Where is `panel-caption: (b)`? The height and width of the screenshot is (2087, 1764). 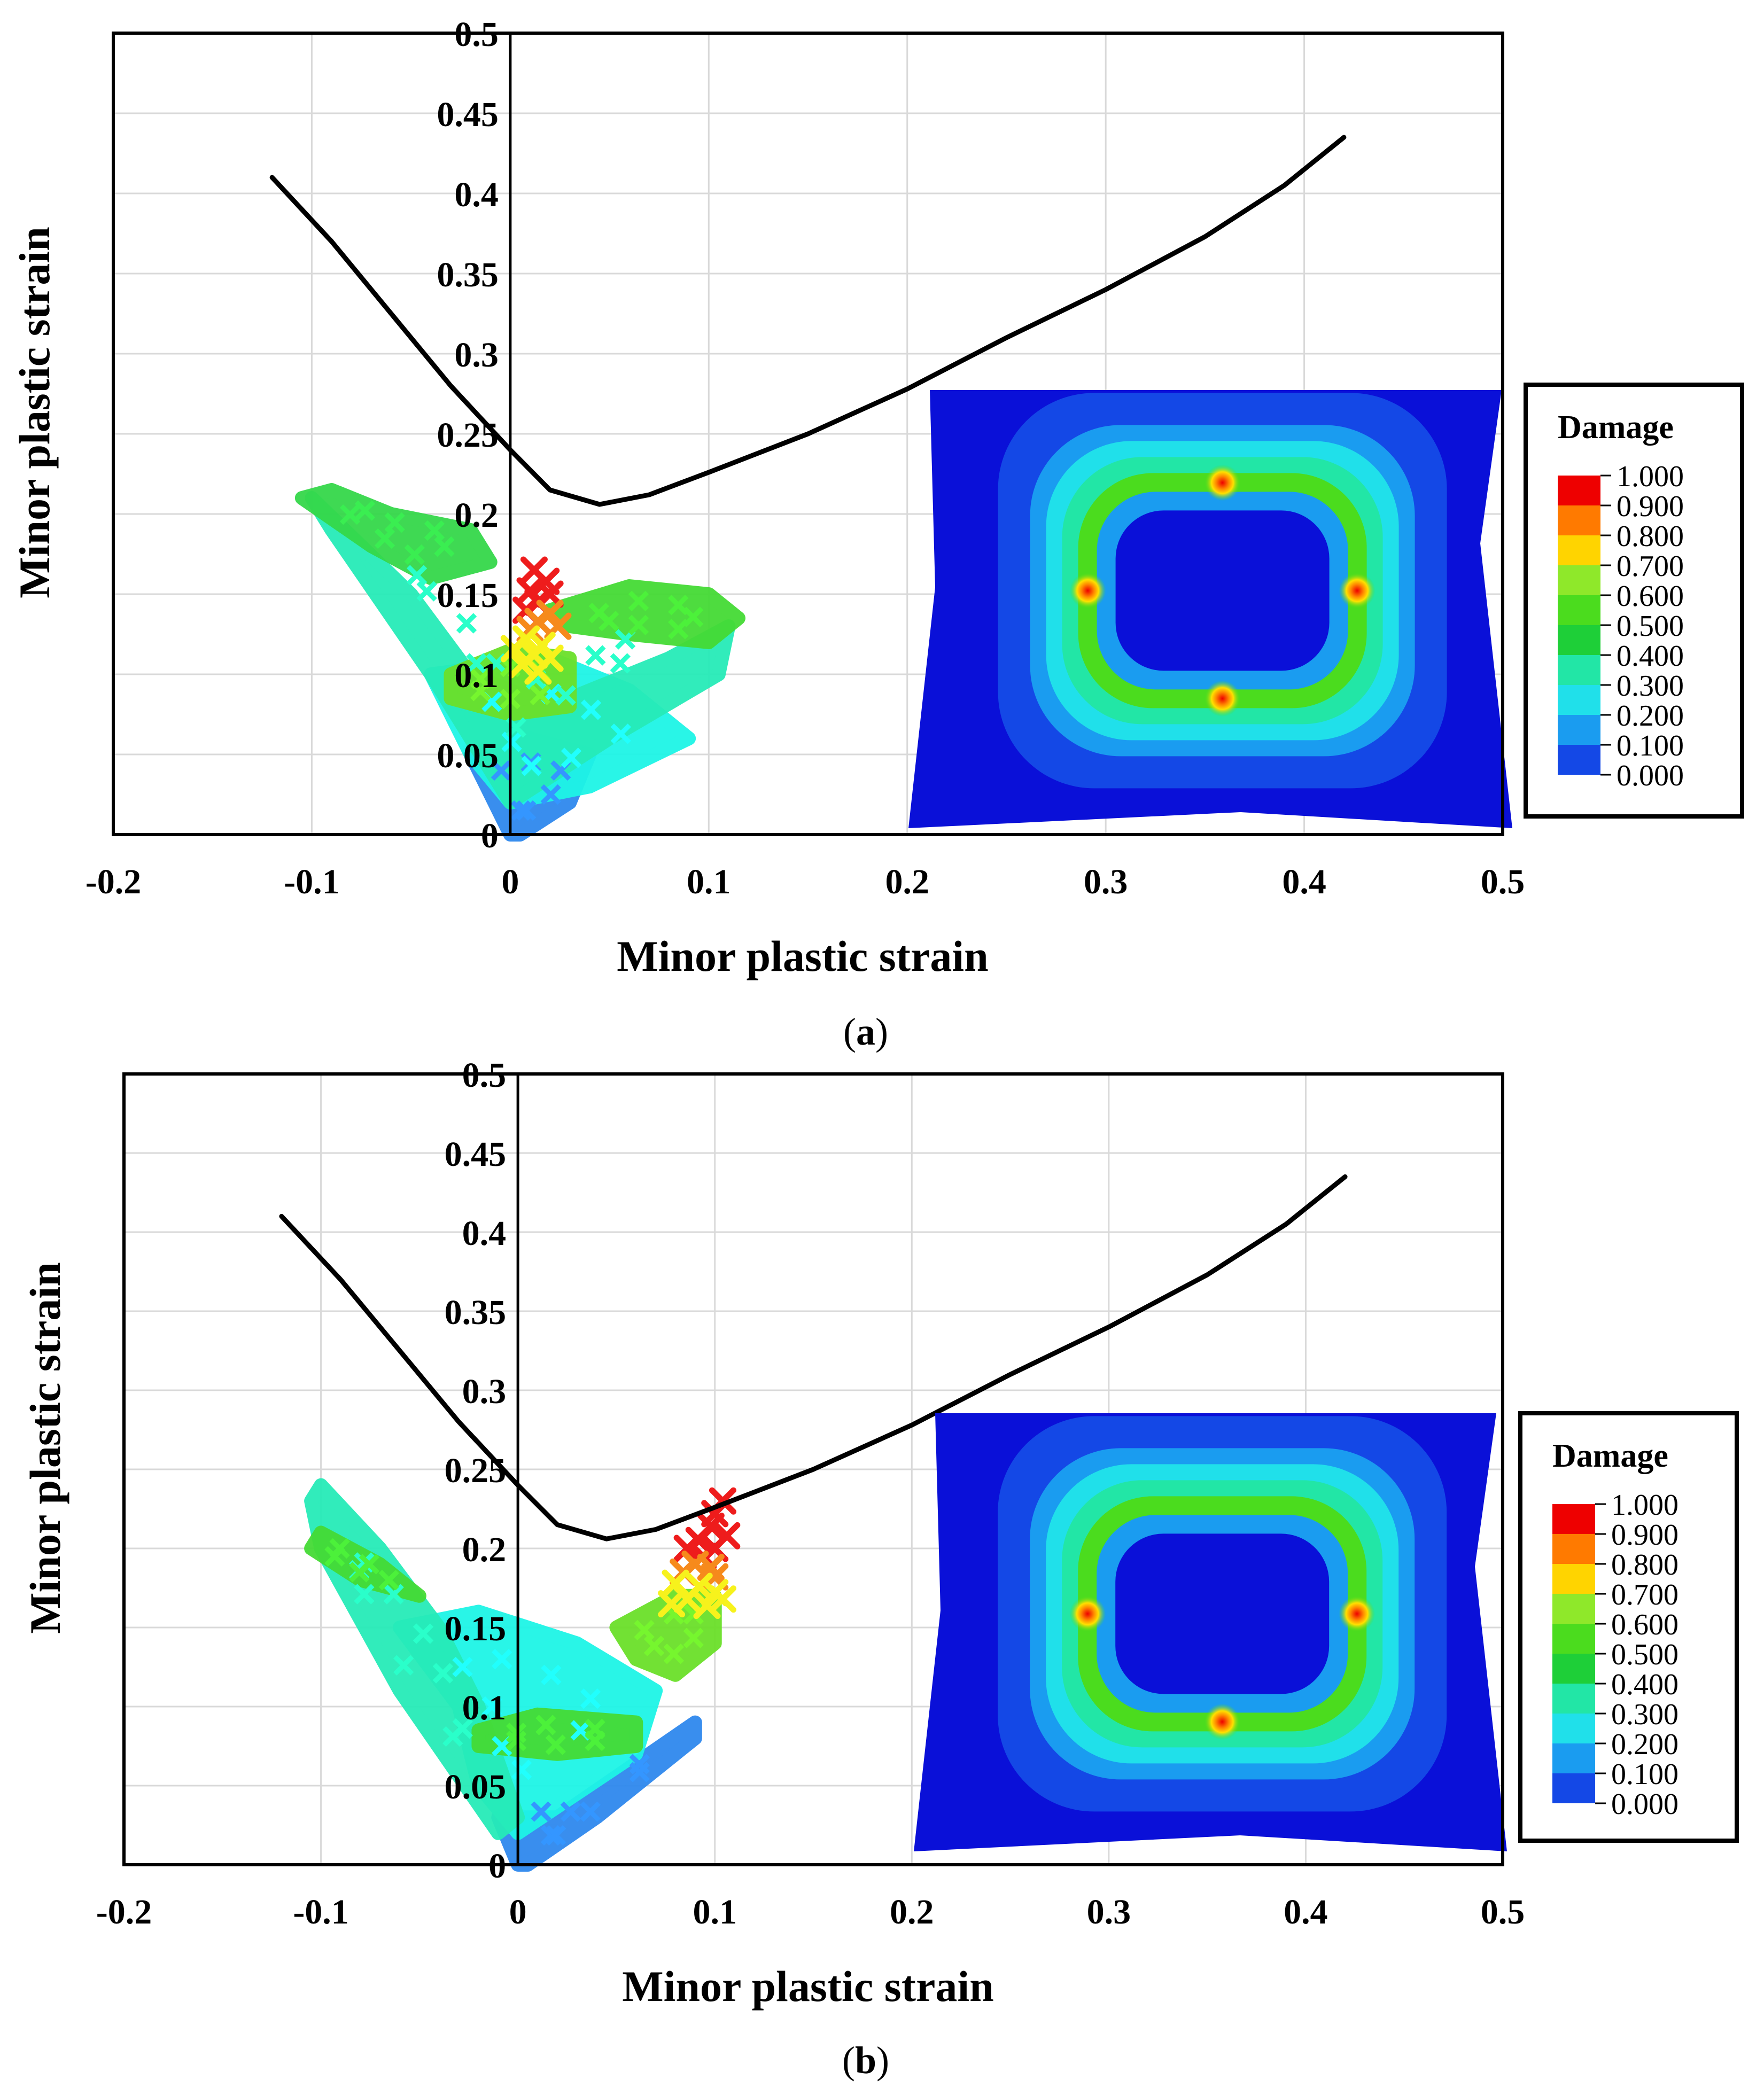 panel-caption: (b) is located at coordinates (865, 2060).